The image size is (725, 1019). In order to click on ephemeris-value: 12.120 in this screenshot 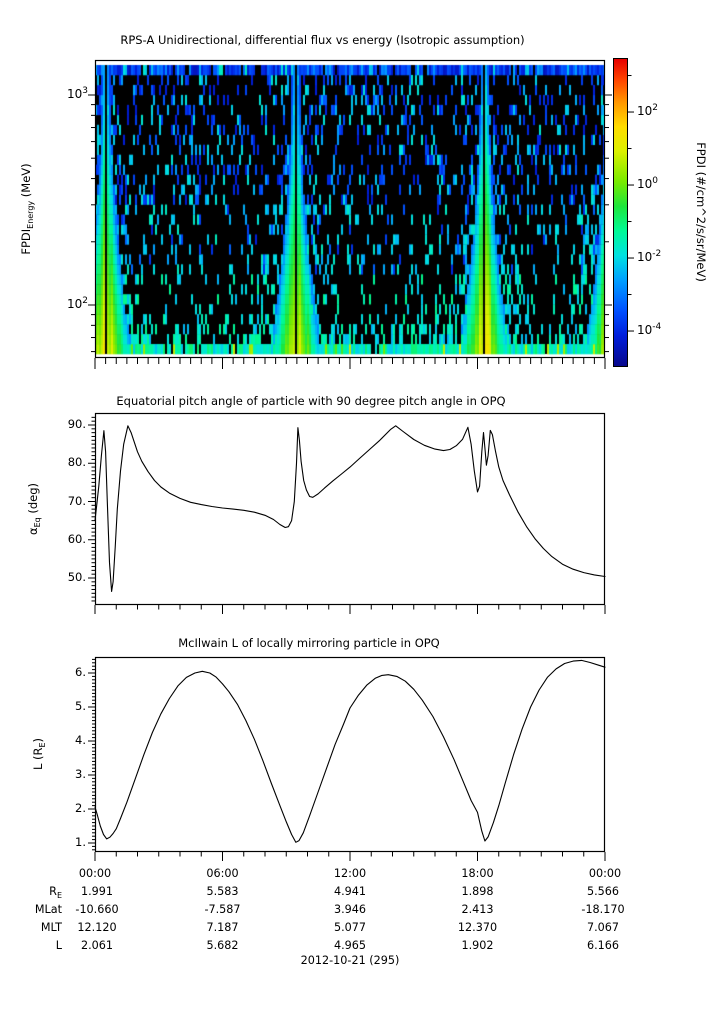, I will do `click(97, 927)`.